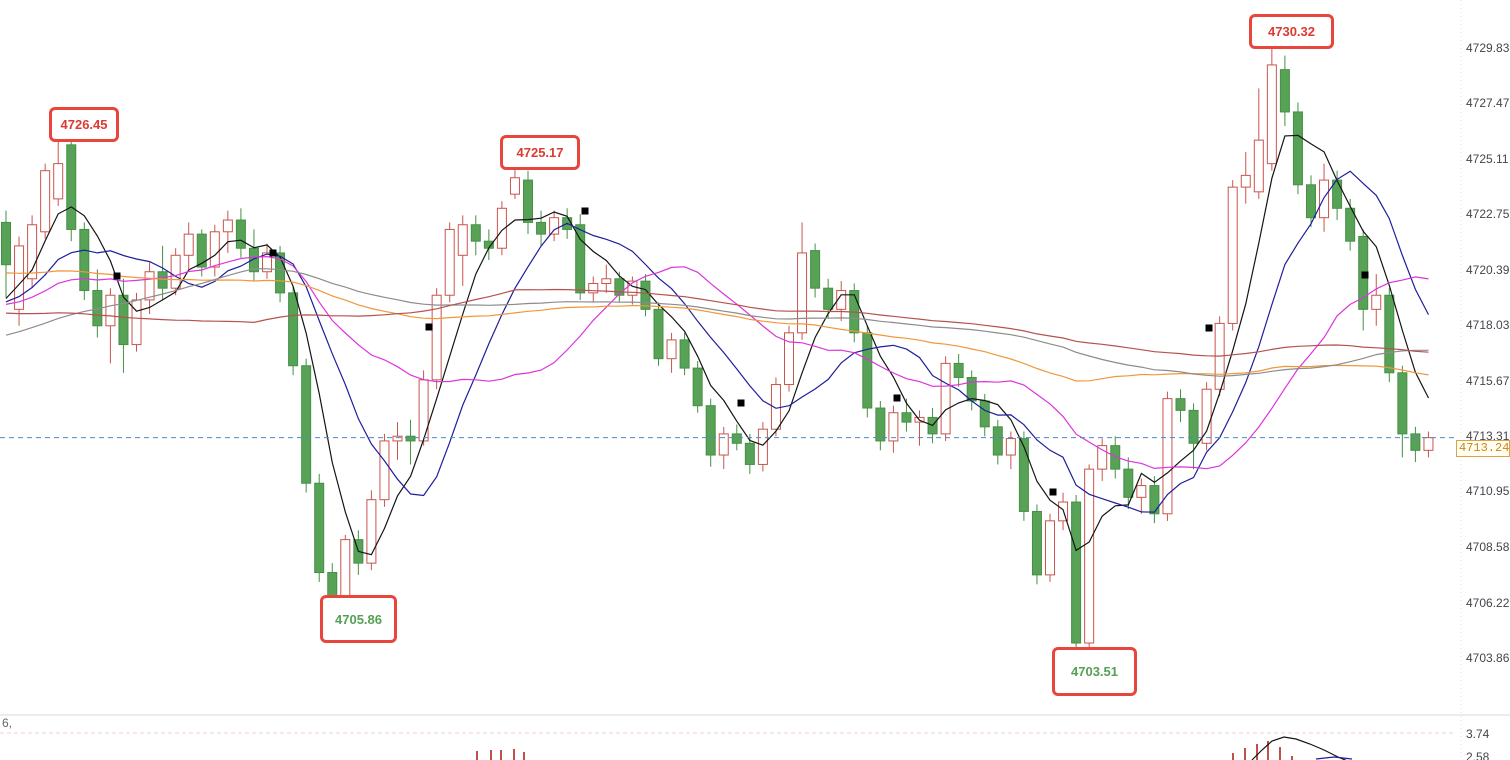 This screenshot has width=1510, height=760. What do you see at coordinates (1488, 658) in the screenshot?
I see `axis-label: 4703.86` at bounding box center [1488, 658].